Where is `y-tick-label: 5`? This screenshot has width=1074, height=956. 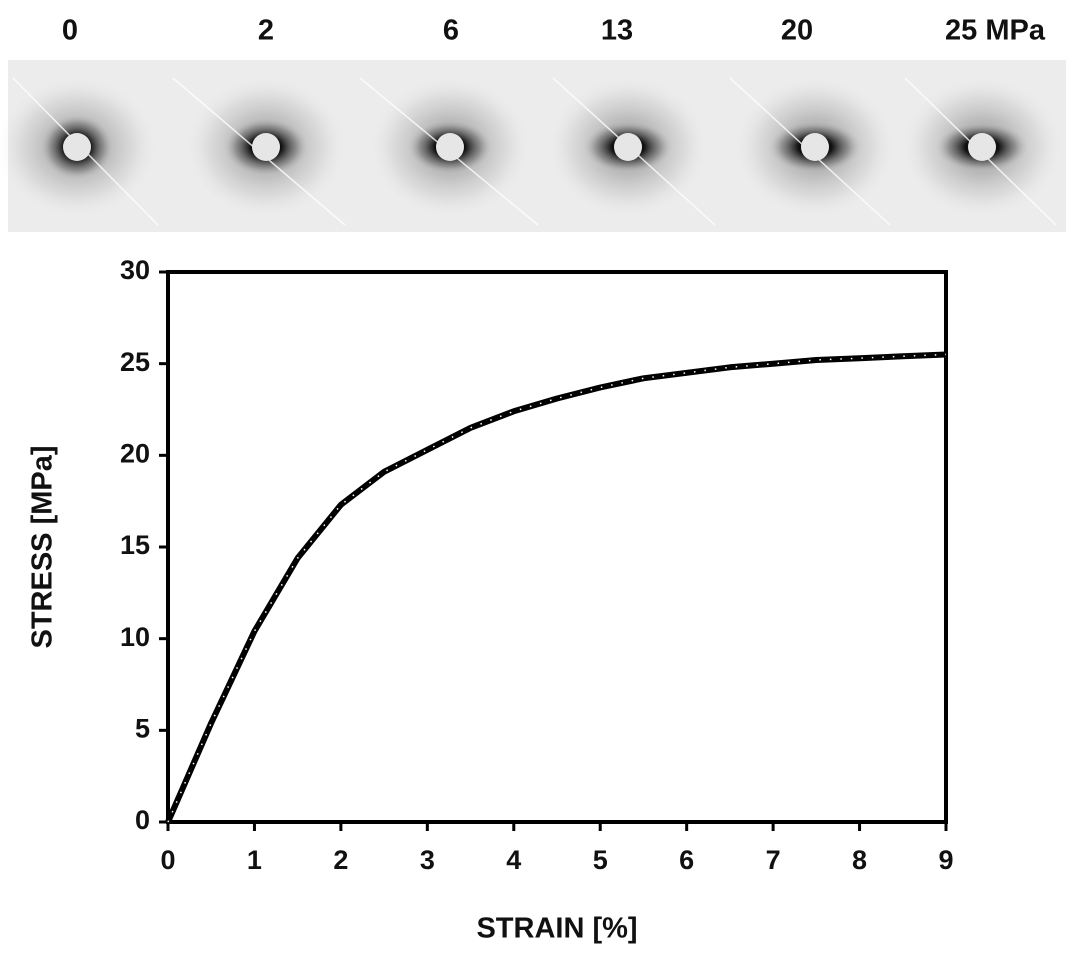 y-tick-label: 5 is located at coordinates (142, 728).